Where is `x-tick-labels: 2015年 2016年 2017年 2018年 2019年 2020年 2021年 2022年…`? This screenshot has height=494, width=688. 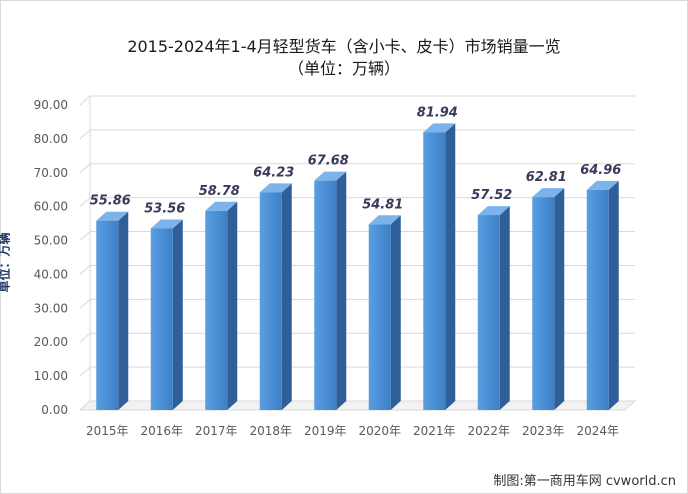 x-tick-labels: 2015年 2016年 2017年 2018年 2019年 2020年 2021年 2022年… is located at coordinates (352, 431).